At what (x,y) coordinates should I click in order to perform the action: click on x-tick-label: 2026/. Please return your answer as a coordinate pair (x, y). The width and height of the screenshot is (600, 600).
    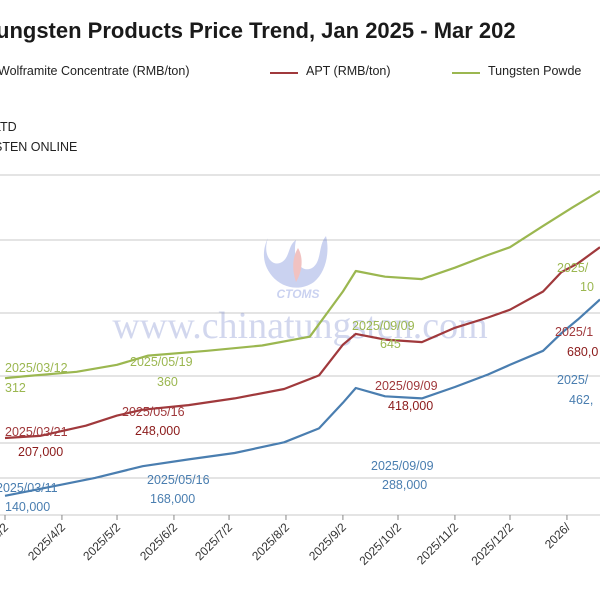
    Looking at the image, I should click on (558, 536).